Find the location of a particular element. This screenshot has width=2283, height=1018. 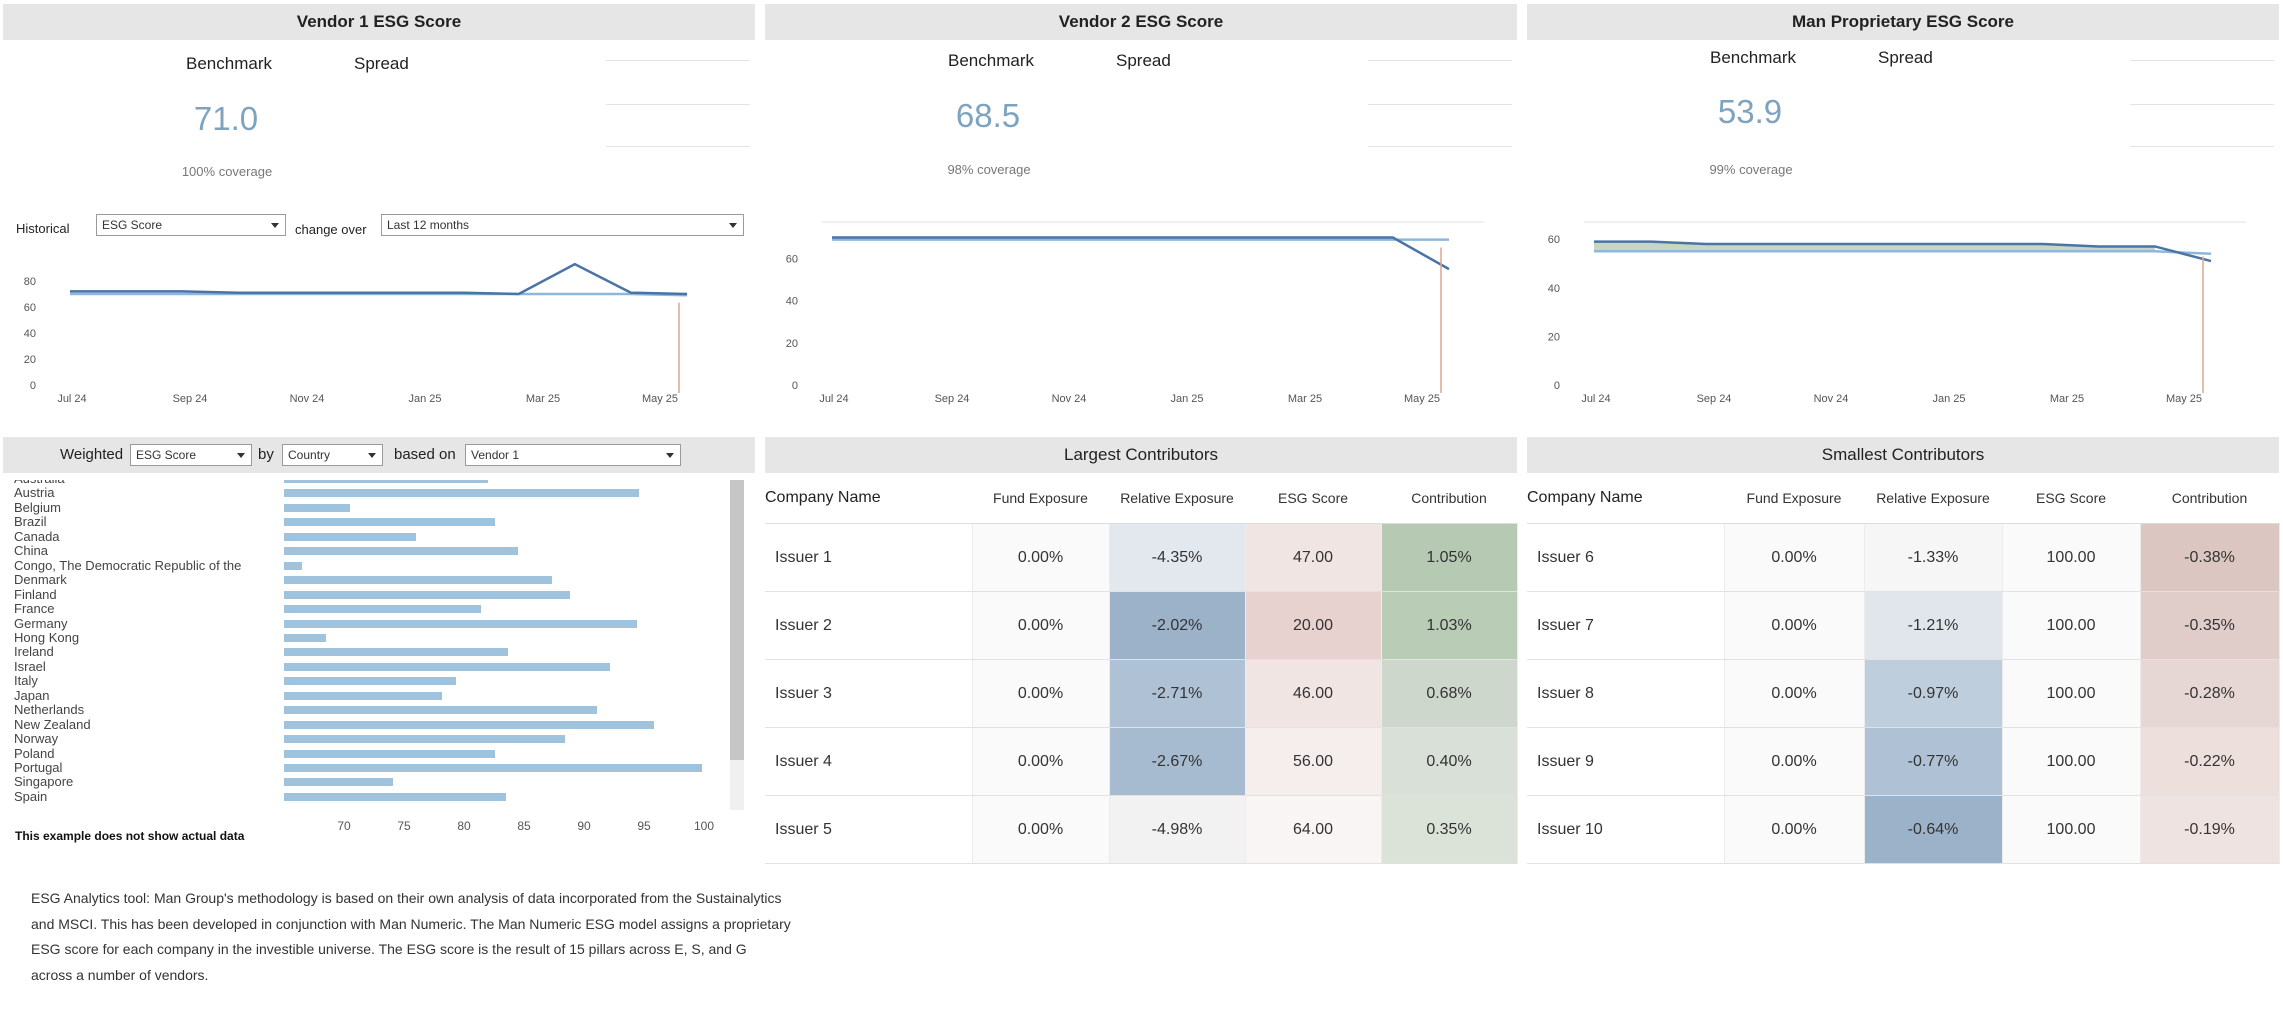

metric-dropdown: ESG Score is located at coordinates (191, 225).